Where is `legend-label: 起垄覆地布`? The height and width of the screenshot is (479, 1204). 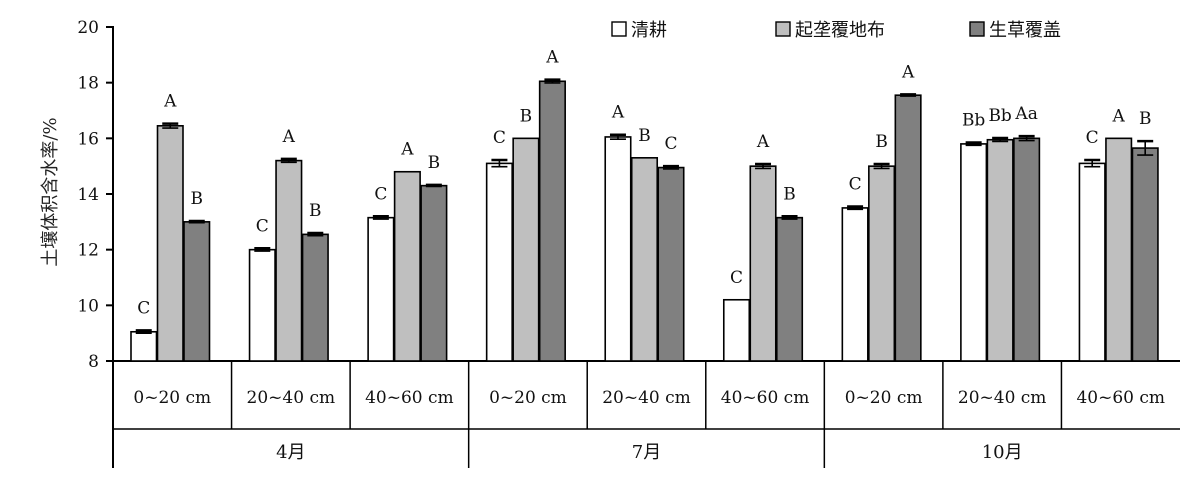
legend-label: 起垄覆地布 is located at coordinates (840, 30).